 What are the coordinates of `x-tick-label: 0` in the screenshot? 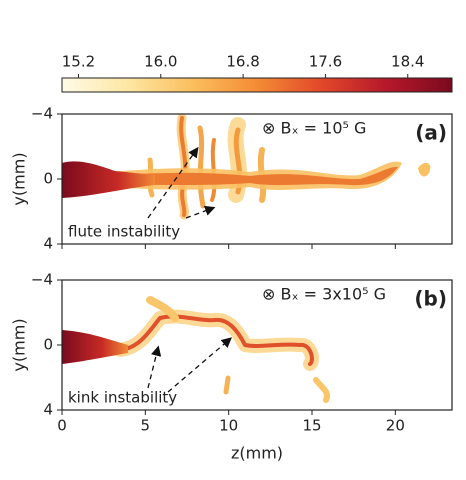 It's located at (62, 426).